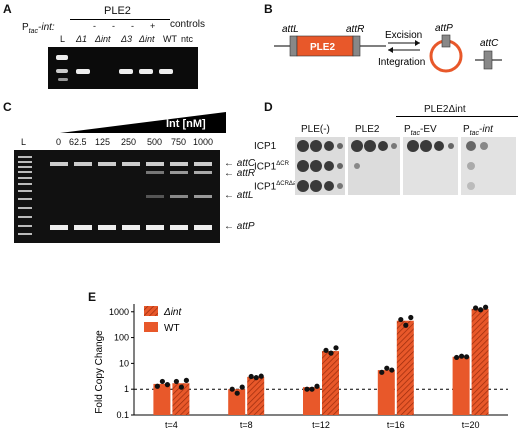  What do you see at coordinates (471, 425) in the screenshot?
I see `x-tick-label: t=20` at bounding box center [471, 425].